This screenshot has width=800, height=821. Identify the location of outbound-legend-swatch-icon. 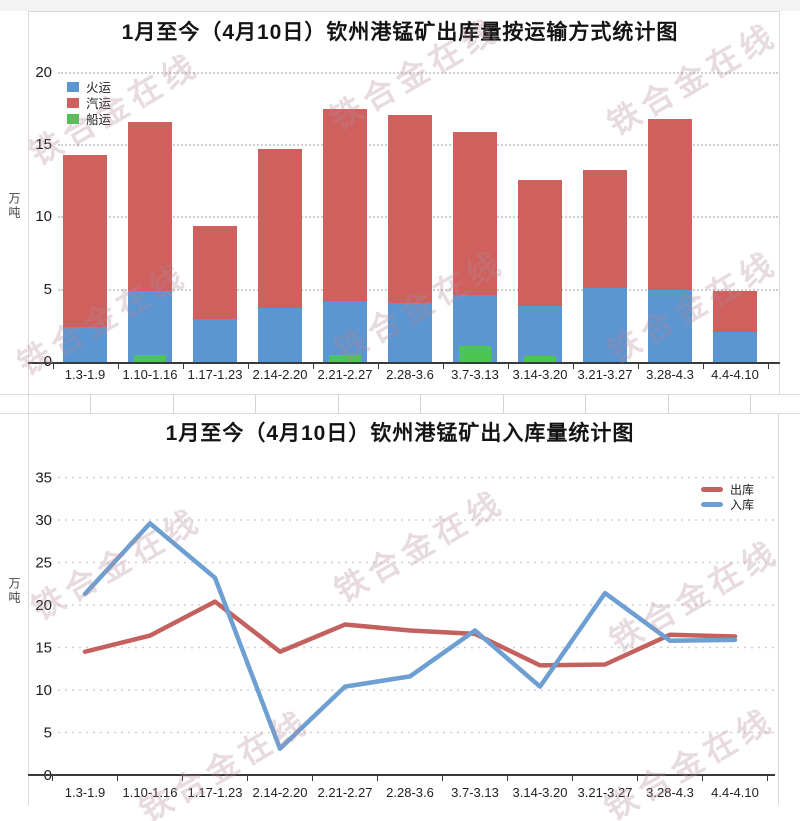
(712, 489).